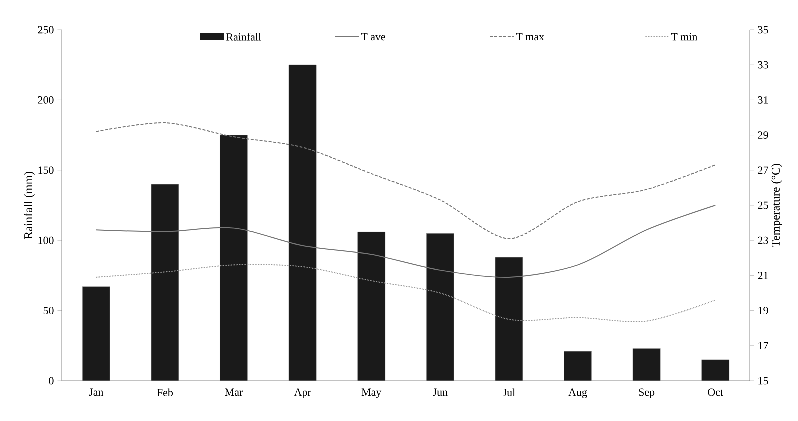 This screenshot has height=421, width=798. Describe the element at coordinates (165, 392) in the screenshot. I see `x-tick-label: Feb` at that location.